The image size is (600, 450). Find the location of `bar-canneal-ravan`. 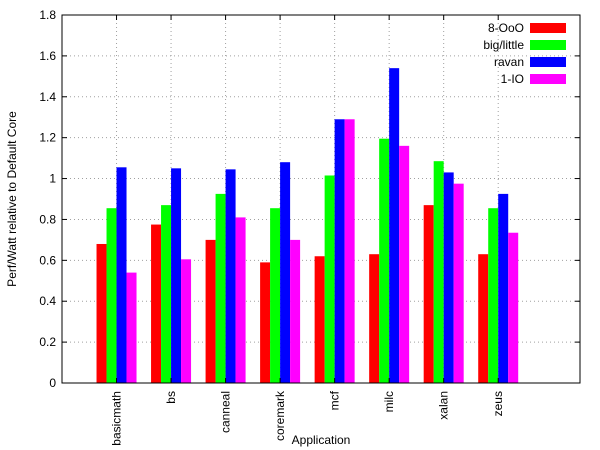

bar-canneal-ravan is located at coordinates (230, 276).